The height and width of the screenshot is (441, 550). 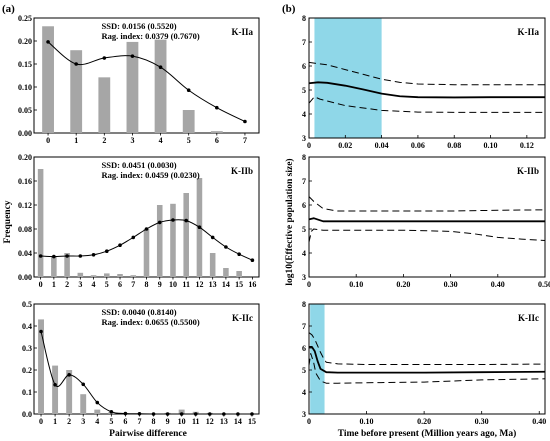 I want to click on x-tick-label: 15, so click(x=252, y=421).